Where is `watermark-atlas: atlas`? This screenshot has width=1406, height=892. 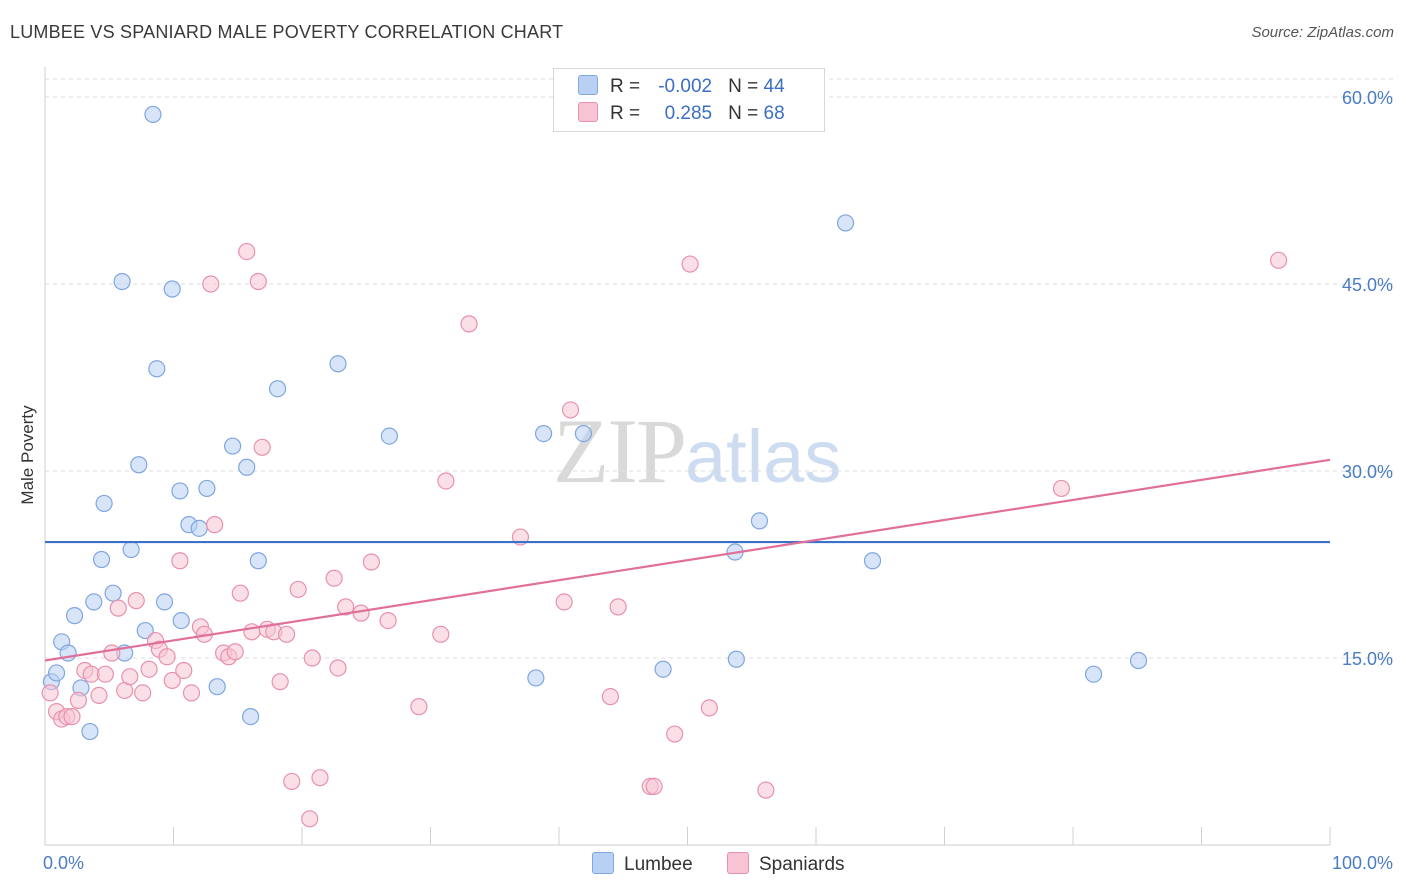
watermark-atlas: atlas is located at coordinates (763, 456).